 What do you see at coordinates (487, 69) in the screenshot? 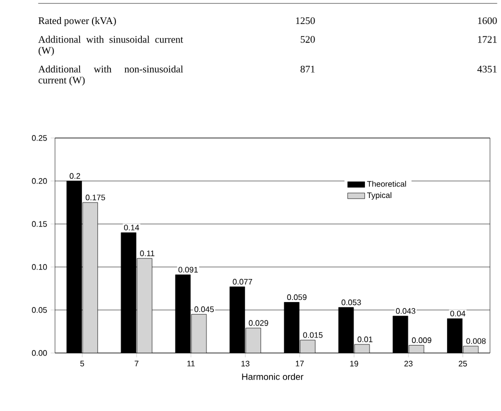
I see `text: 4351` at bounding box center [487, 69].